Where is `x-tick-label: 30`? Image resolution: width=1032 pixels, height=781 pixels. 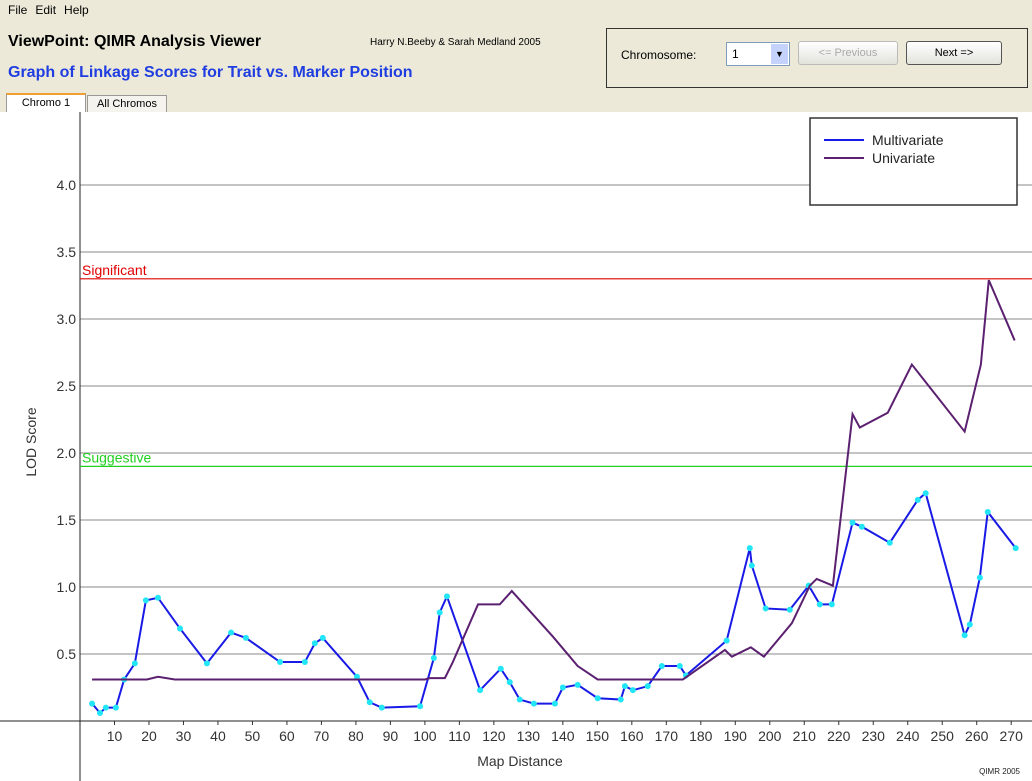 x-tick-label: 30 is located at coordinates (184, 736).